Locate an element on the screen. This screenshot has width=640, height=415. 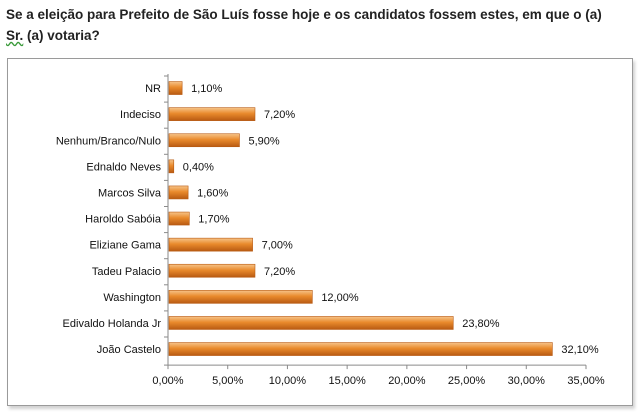
x-tick-label: 15,00% is located at coordinates (347, 381).